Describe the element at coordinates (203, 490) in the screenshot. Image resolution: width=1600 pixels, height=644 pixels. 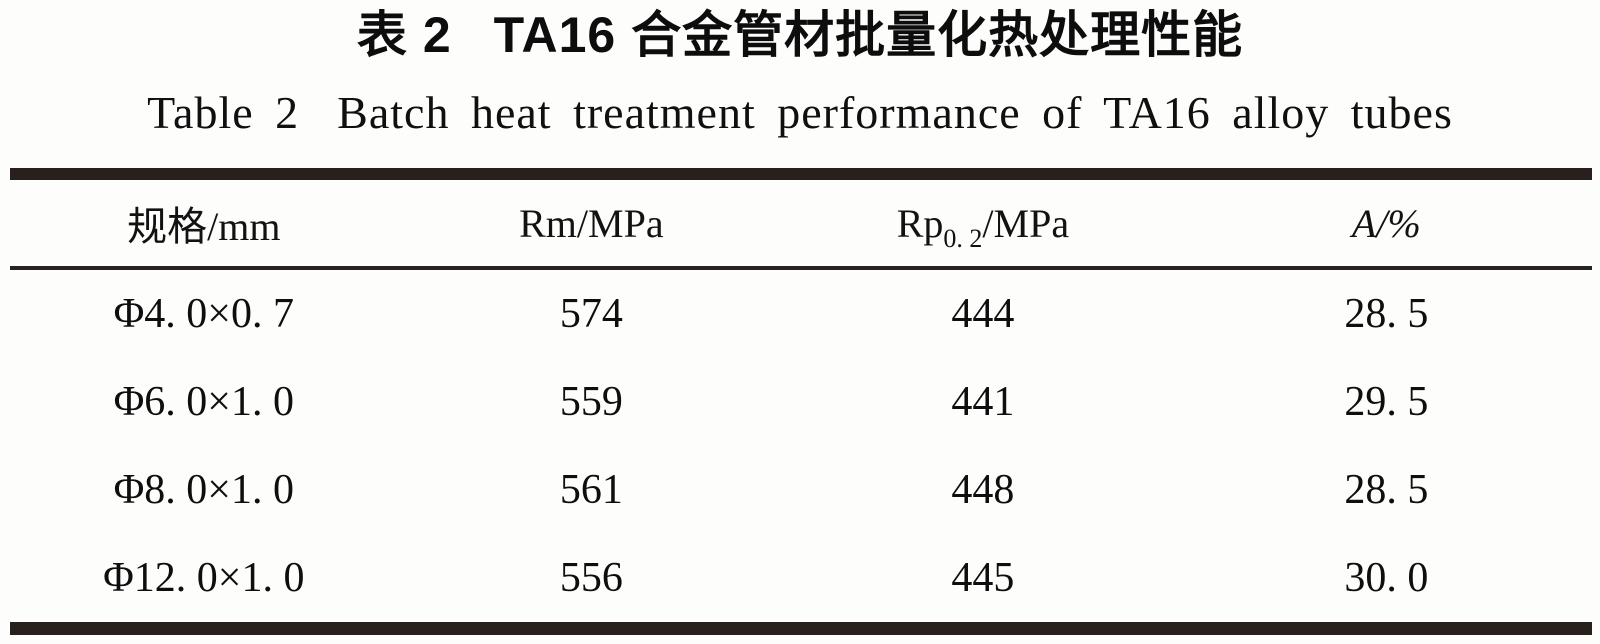
I see `cell-spec: Φ8. 0×1. 0` at that location.